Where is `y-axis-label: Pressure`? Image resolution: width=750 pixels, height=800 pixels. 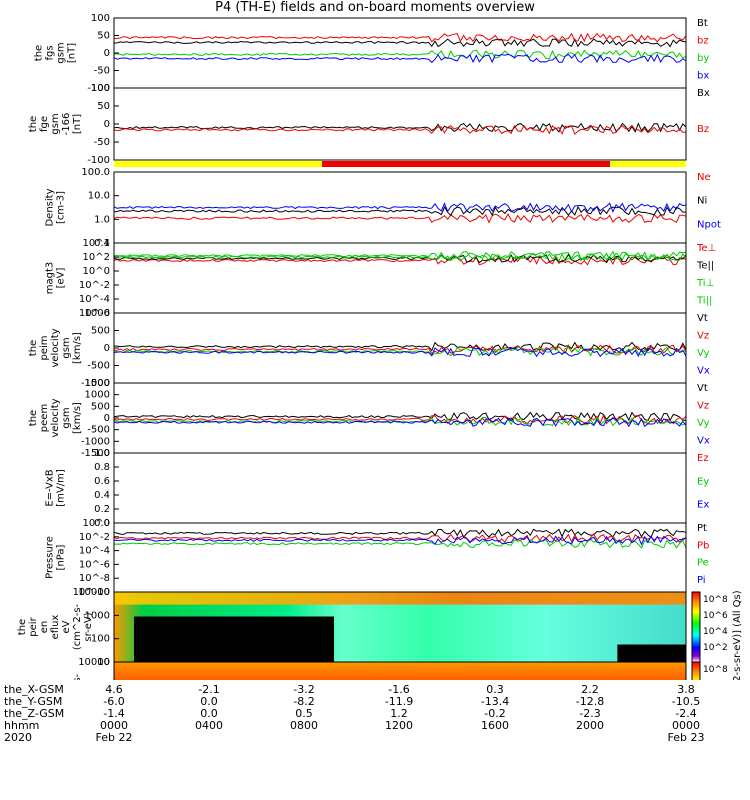 y-axis-label: Pressure is located at coordinates (50, 557).